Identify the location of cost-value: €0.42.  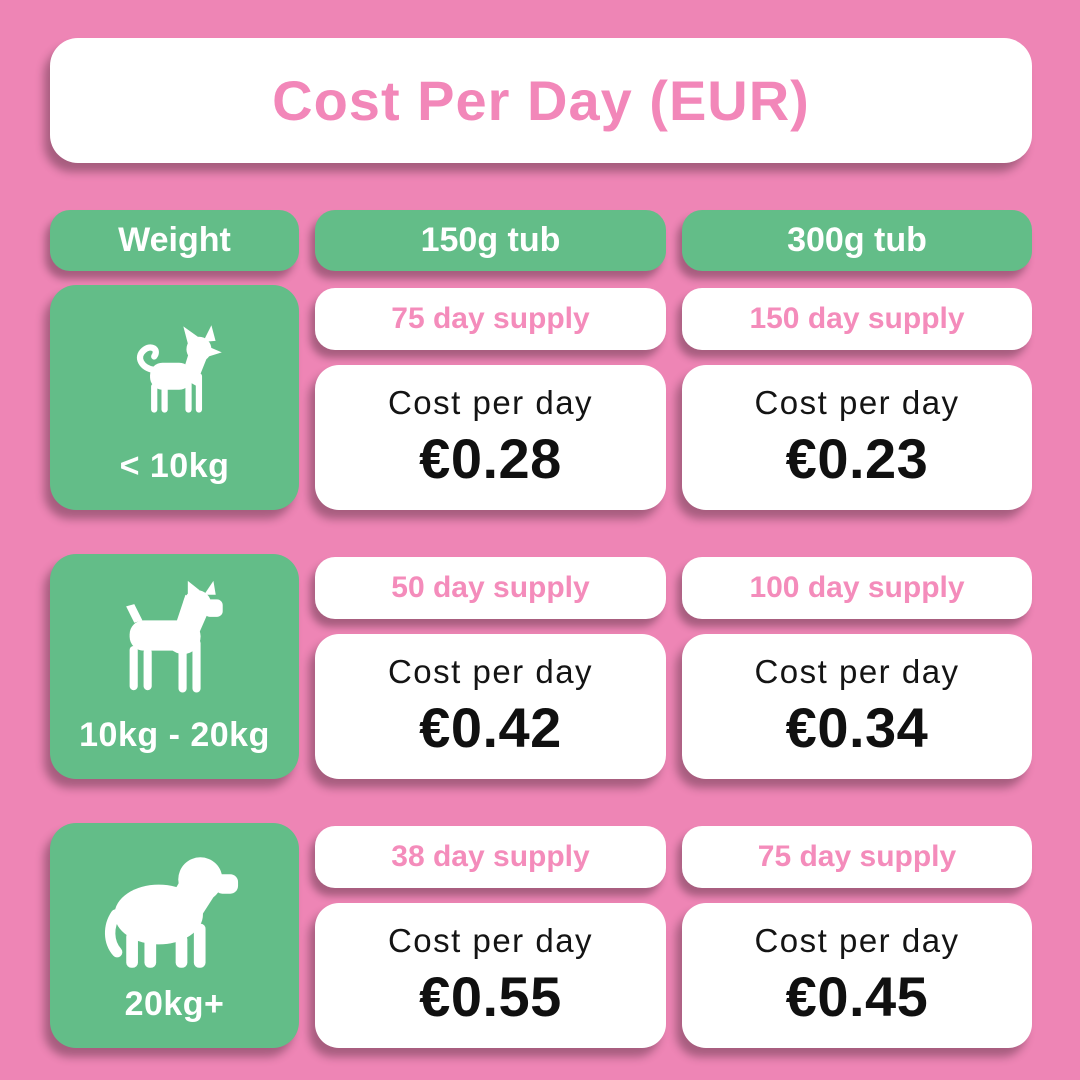
(490, 727).